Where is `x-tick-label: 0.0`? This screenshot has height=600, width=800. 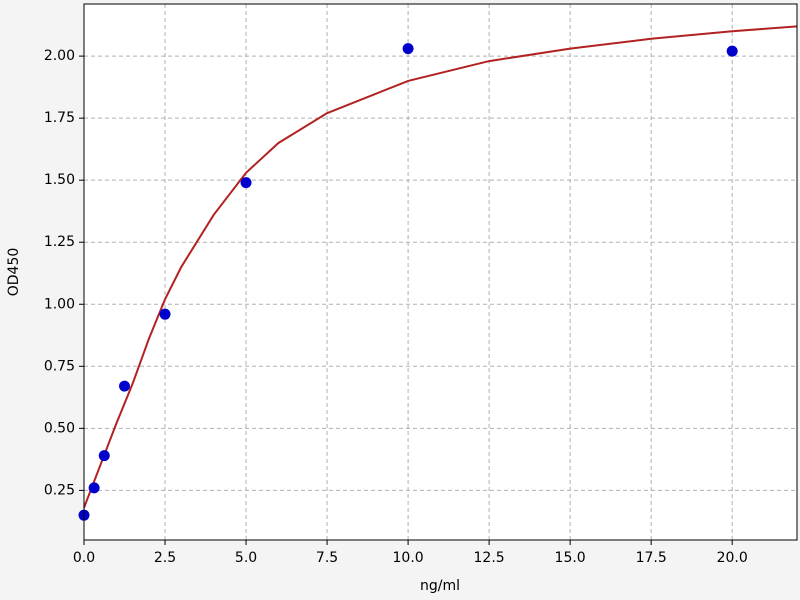 x-tick-label: 0.0 is located at coordinates (84, 558).